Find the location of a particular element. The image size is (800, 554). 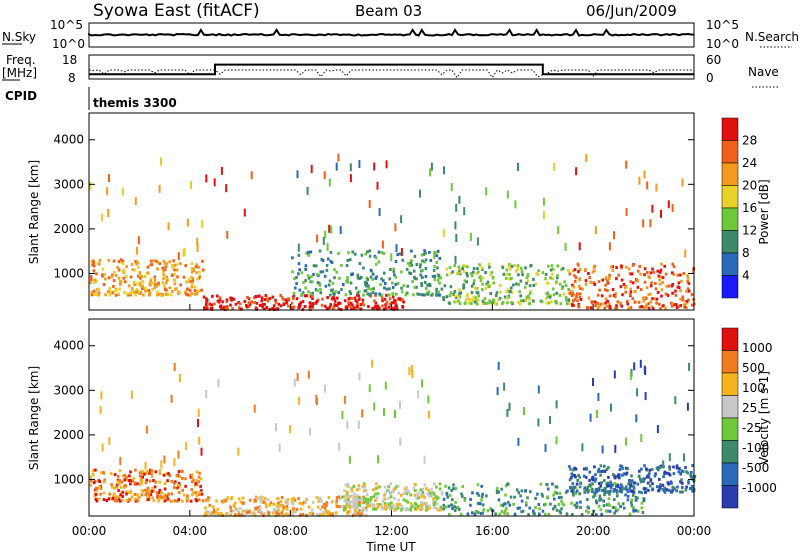

colorbar-tick-label: 1000 is located at coordinates (757, 348).